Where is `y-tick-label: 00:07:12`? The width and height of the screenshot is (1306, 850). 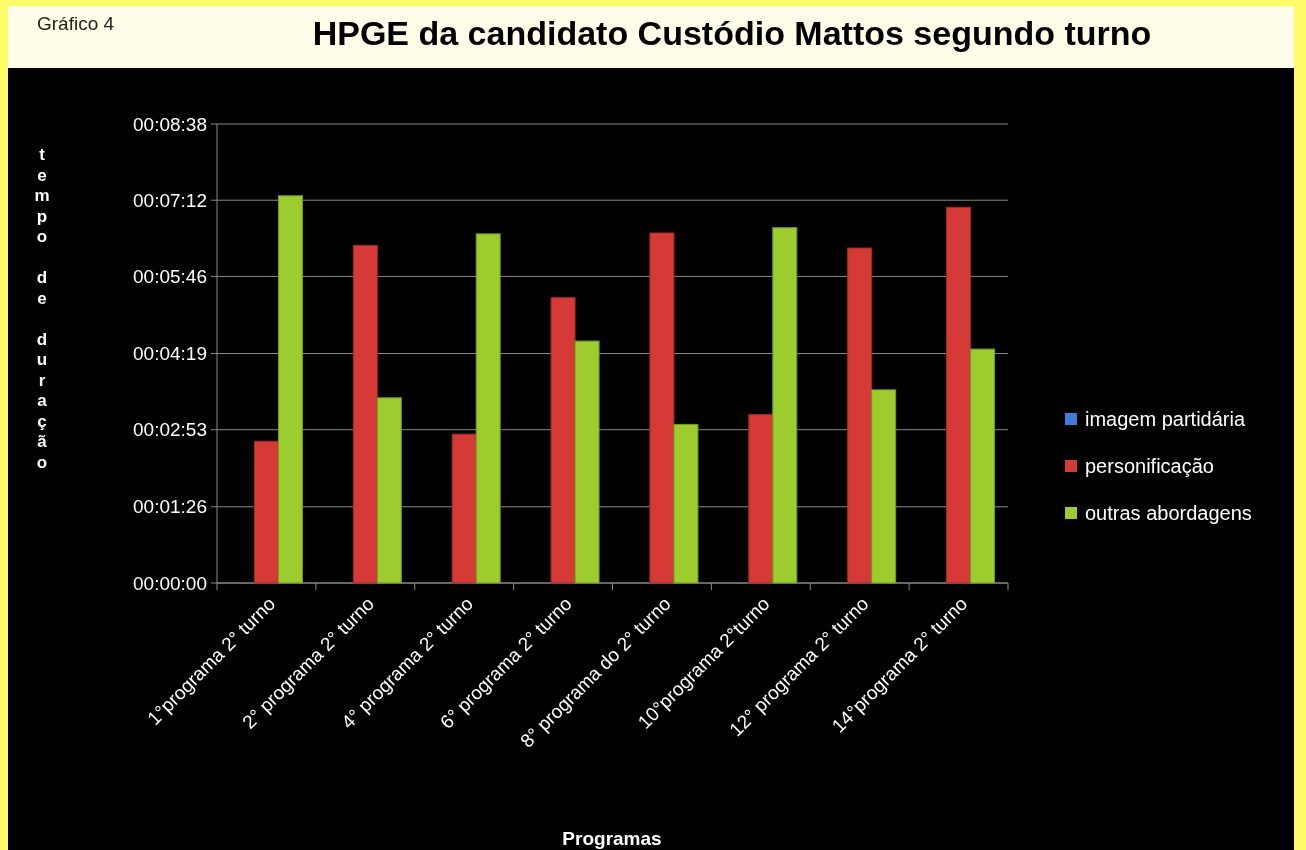
y-tick-label: 00:07:12 is located at coordinates (170, 200).